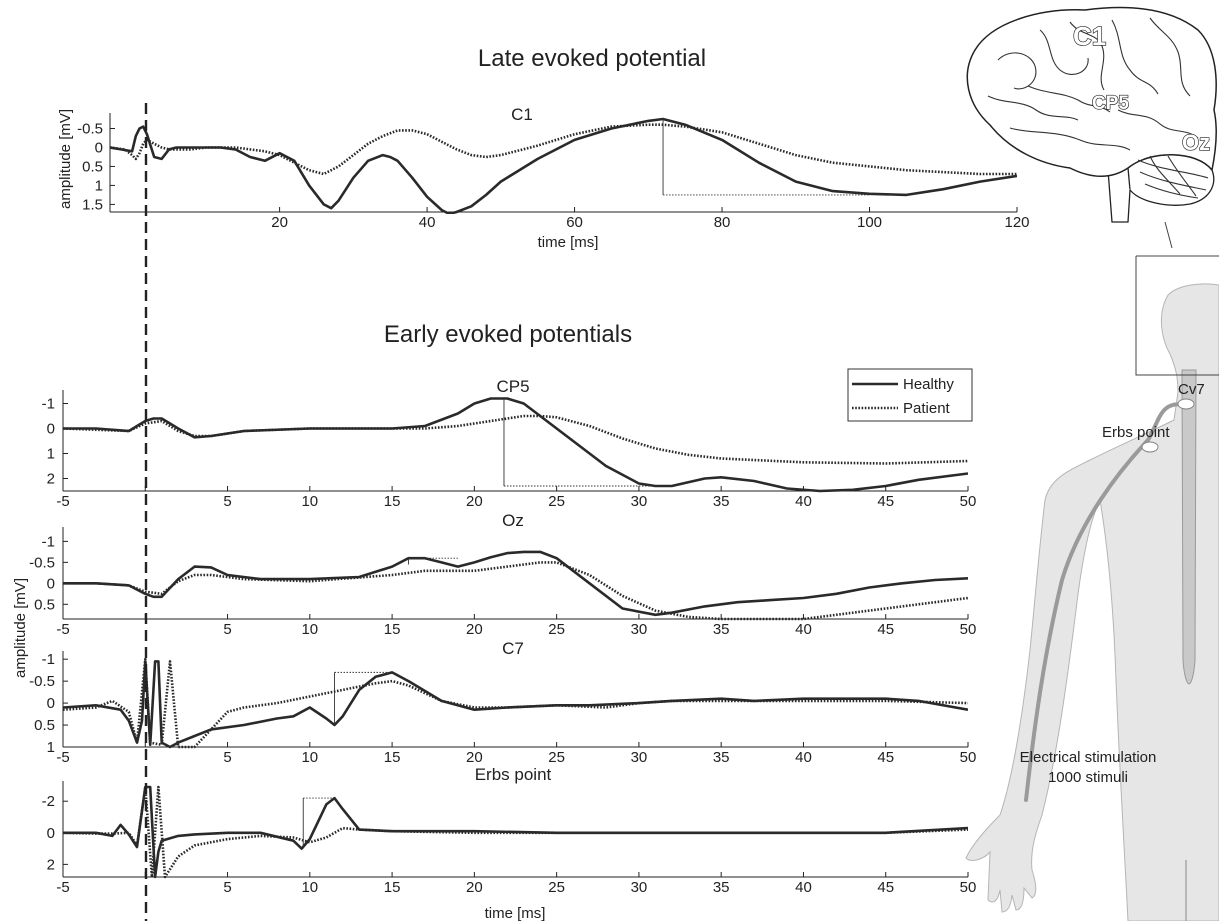  What do you see at coordinates (44, 604) in the screenshot?
I see `oz-y-tick-label: 0.5` at bounding box center [44, 604].